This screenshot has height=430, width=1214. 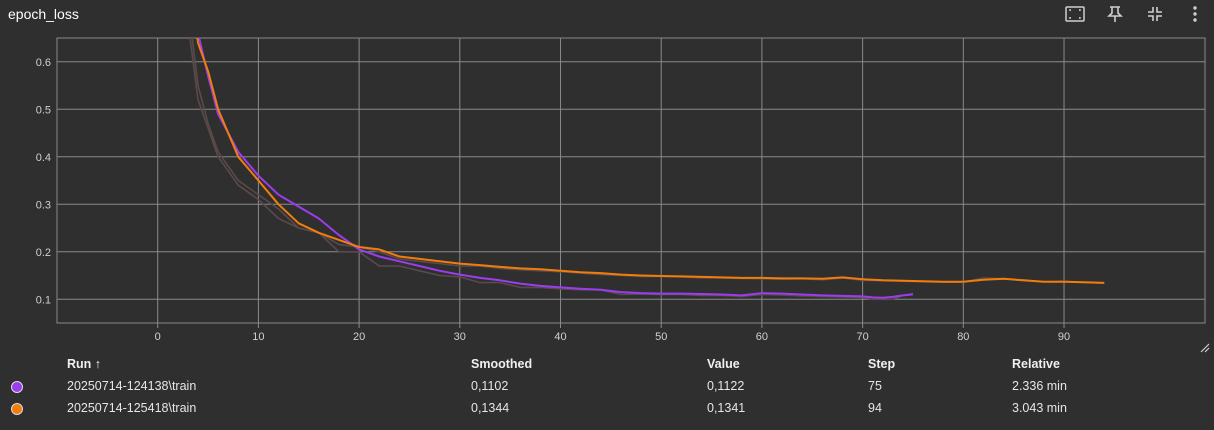 I want to click on fit-domain-button, so click(x=1075, y=14).